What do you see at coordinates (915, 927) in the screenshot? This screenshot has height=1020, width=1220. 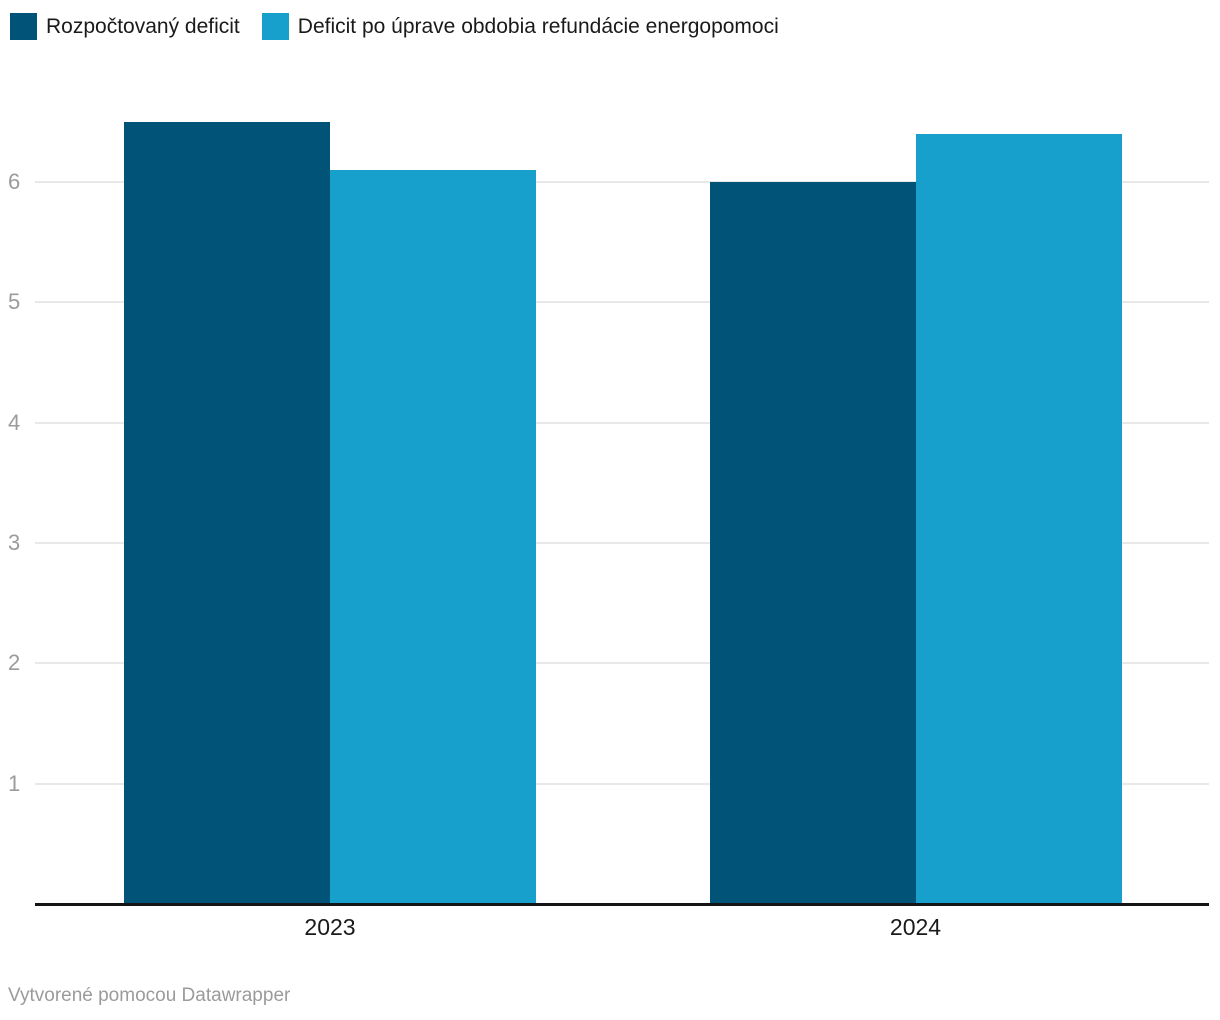 I see `x-tick-label-2024: 2024` at bounding box center [915, 927].